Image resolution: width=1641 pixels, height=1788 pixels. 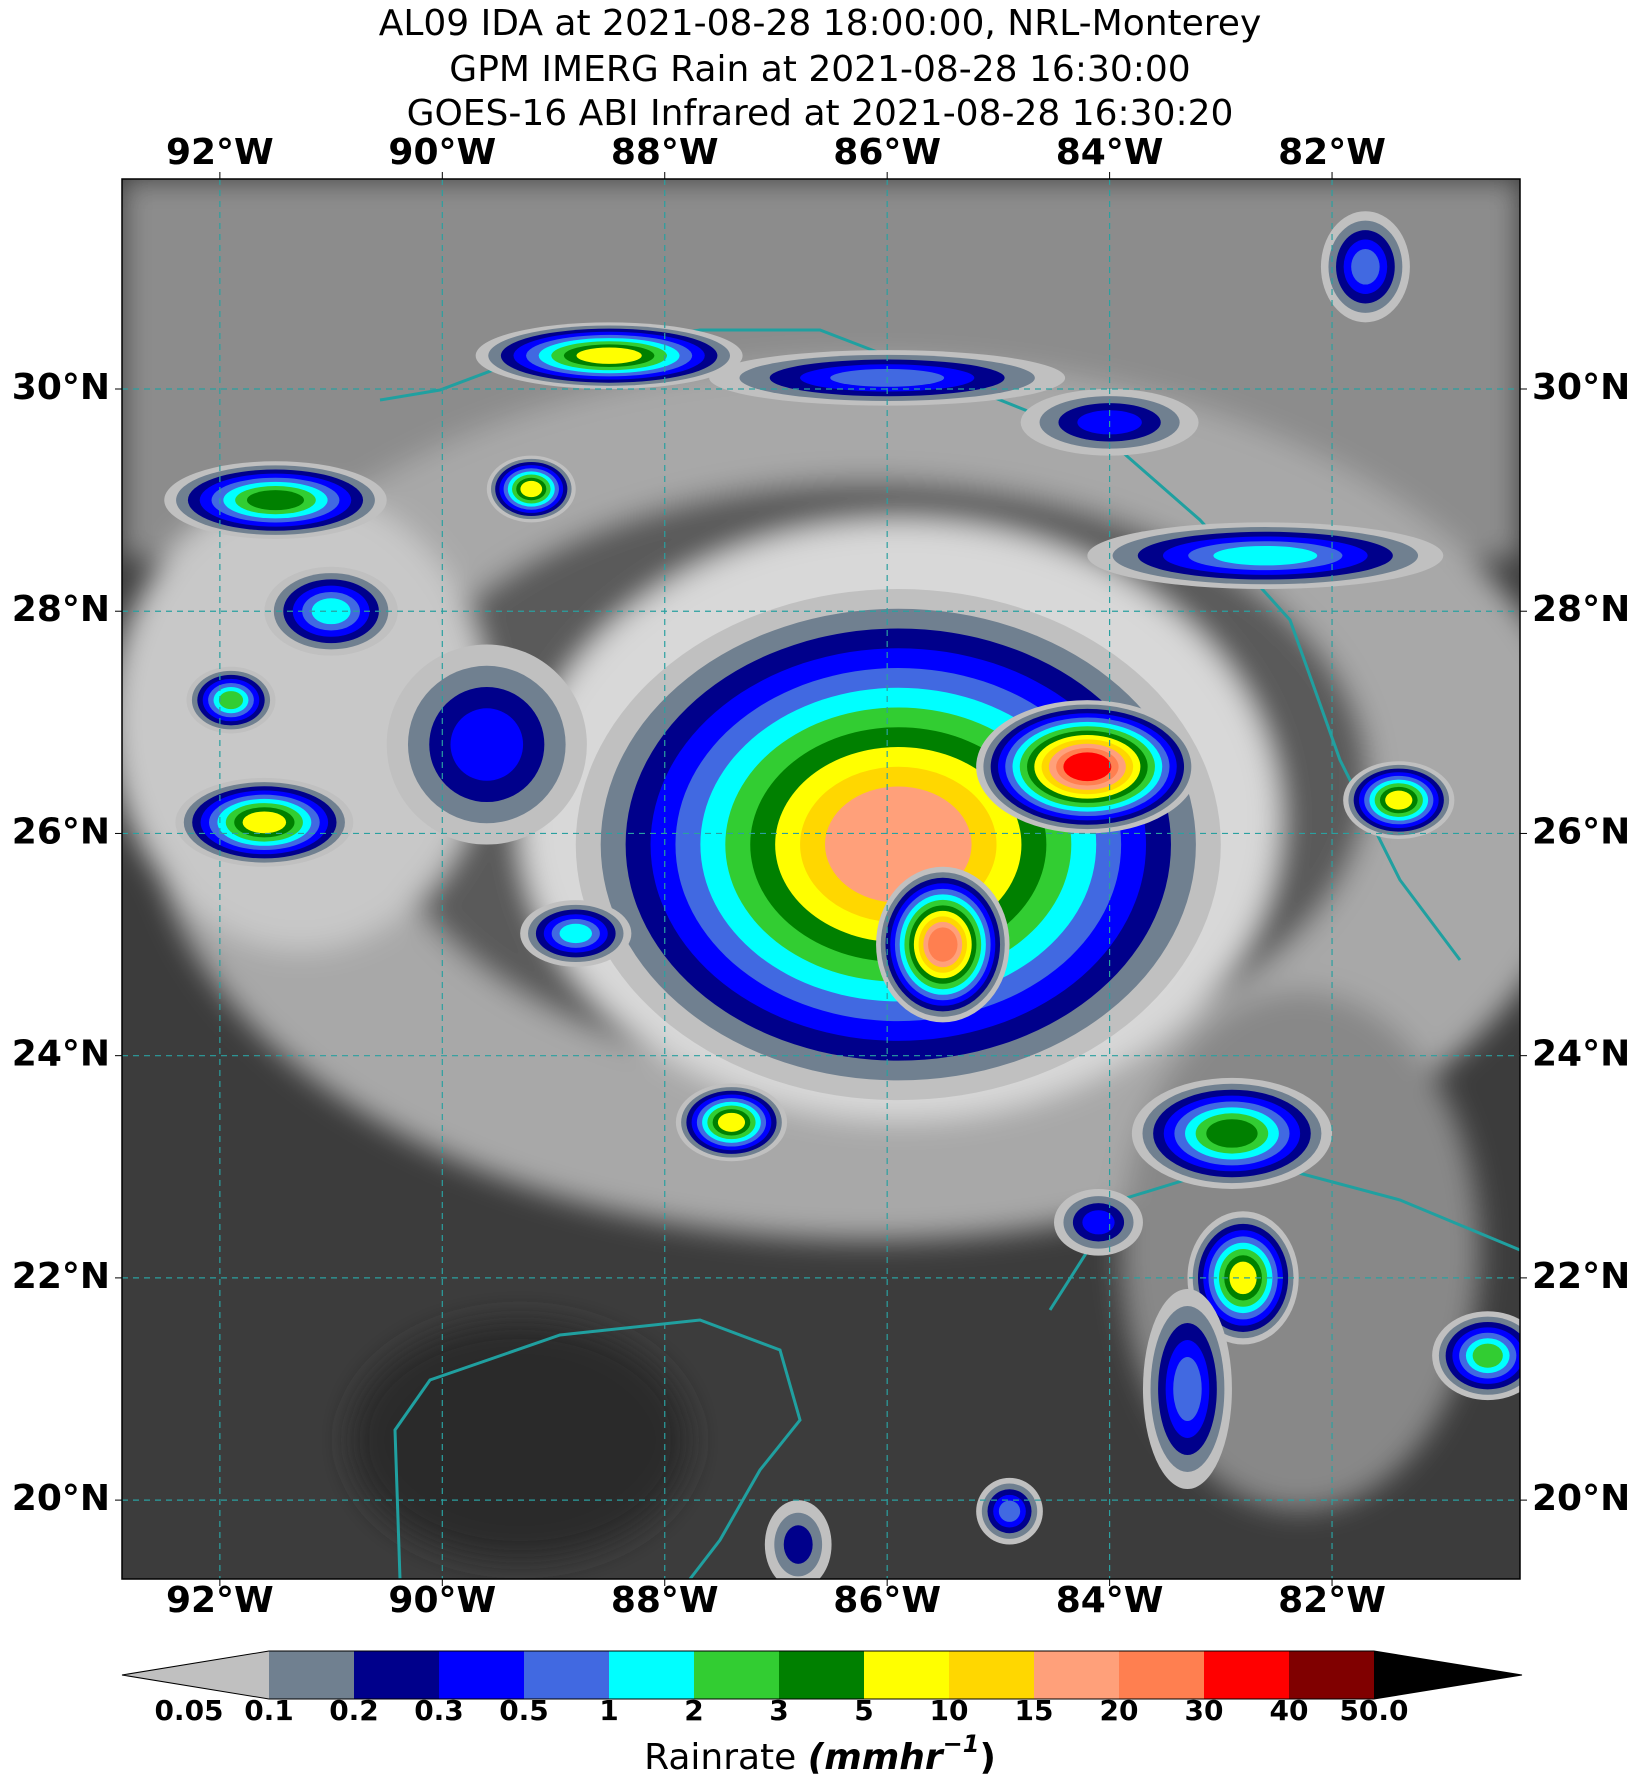 I want to click on colorbar: 0.05 0.1 0.2 0.3 0.5 1 2 3 5 10 15 20 30 40 50.0, so click(x=822, y=1688).